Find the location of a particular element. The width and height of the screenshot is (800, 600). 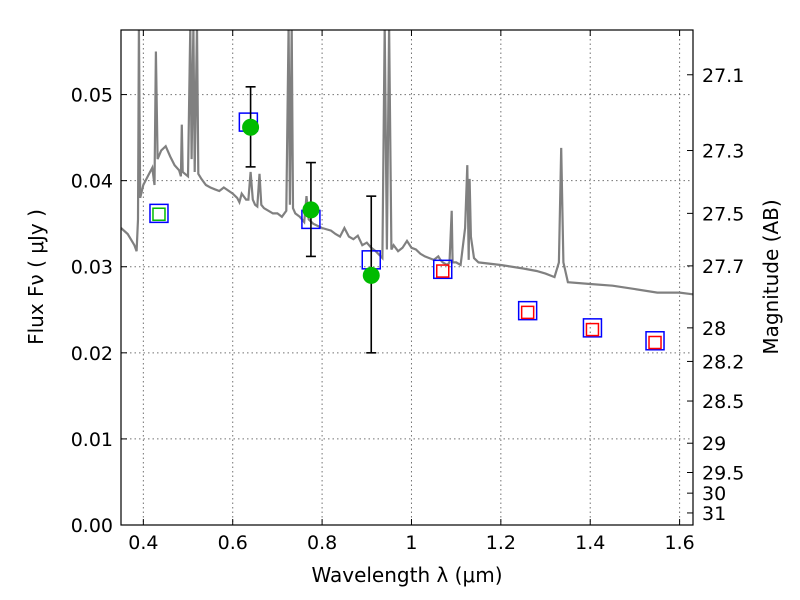

y-right-tick-label: 28.2 is located at coordinates (723, 362).